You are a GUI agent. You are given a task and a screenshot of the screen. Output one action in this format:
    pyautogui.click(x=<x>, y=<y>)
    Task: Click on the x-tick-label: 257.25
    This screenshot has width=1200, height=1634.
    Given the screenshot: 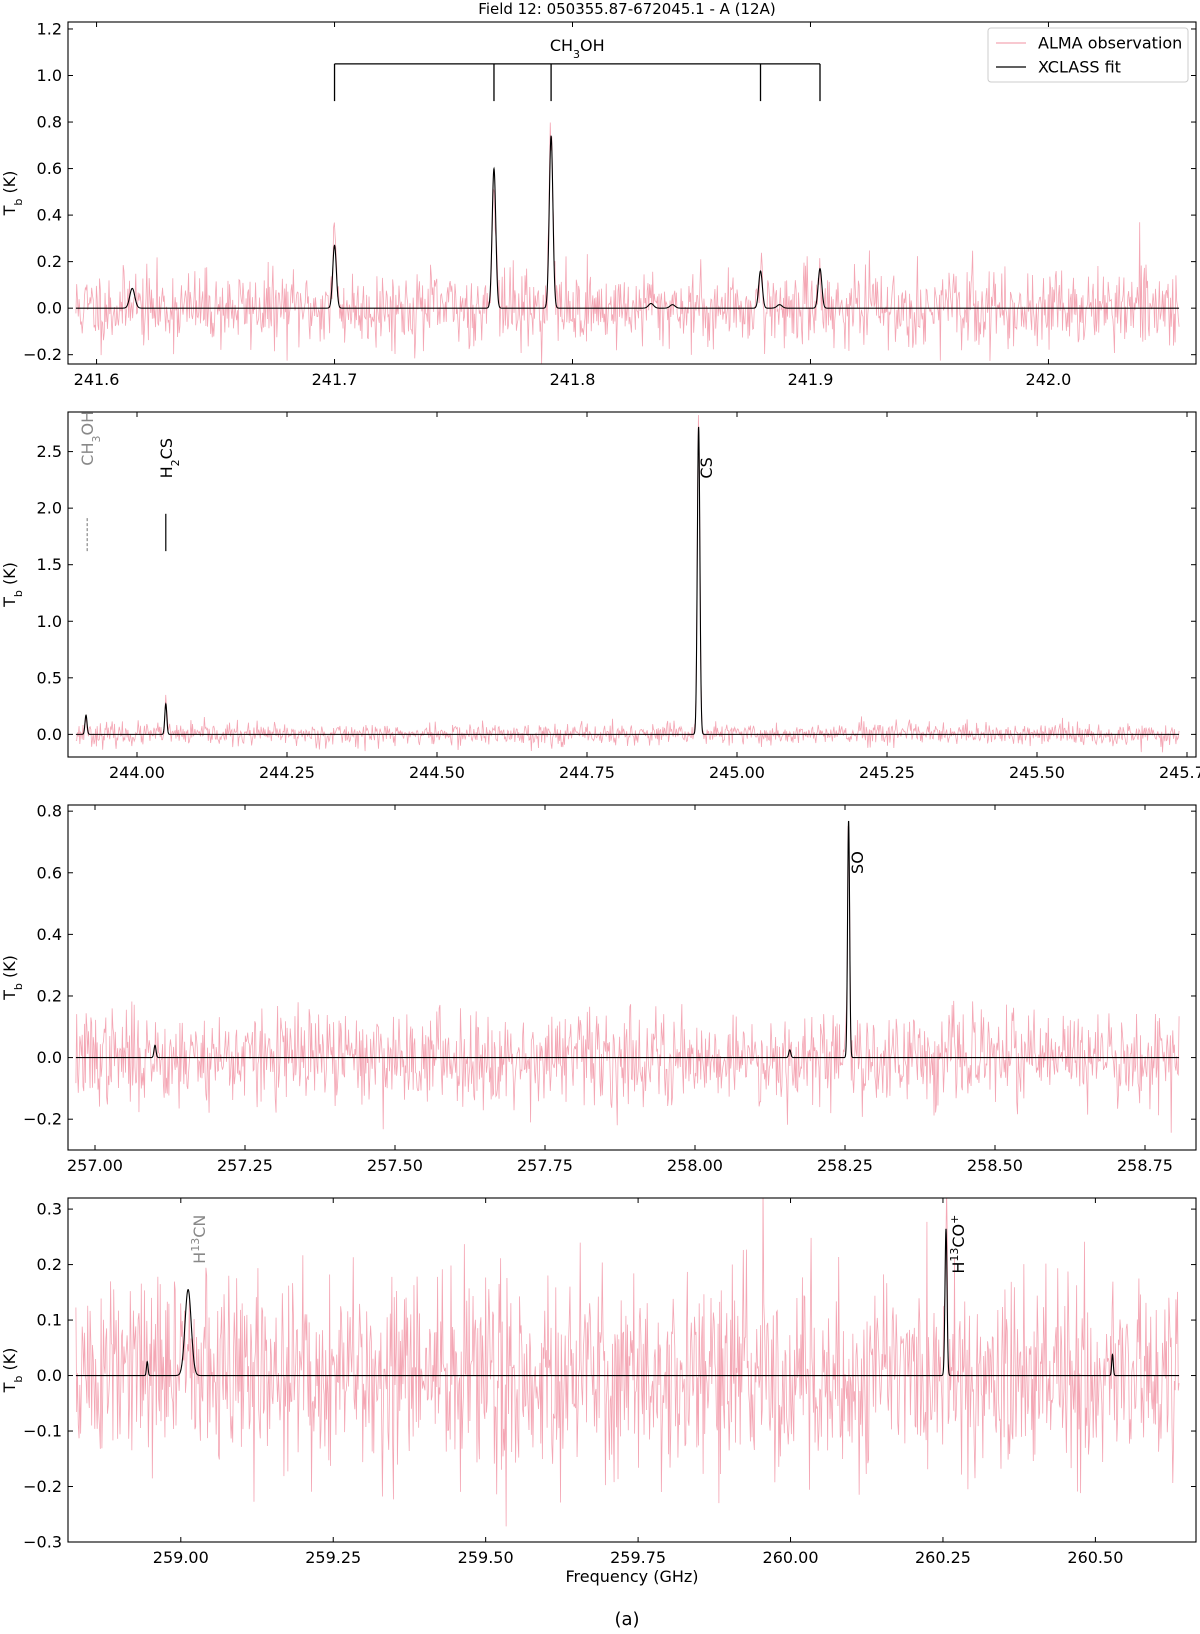 What is the action you would take?
    pyautogui.click(x=245, y=1165)
    